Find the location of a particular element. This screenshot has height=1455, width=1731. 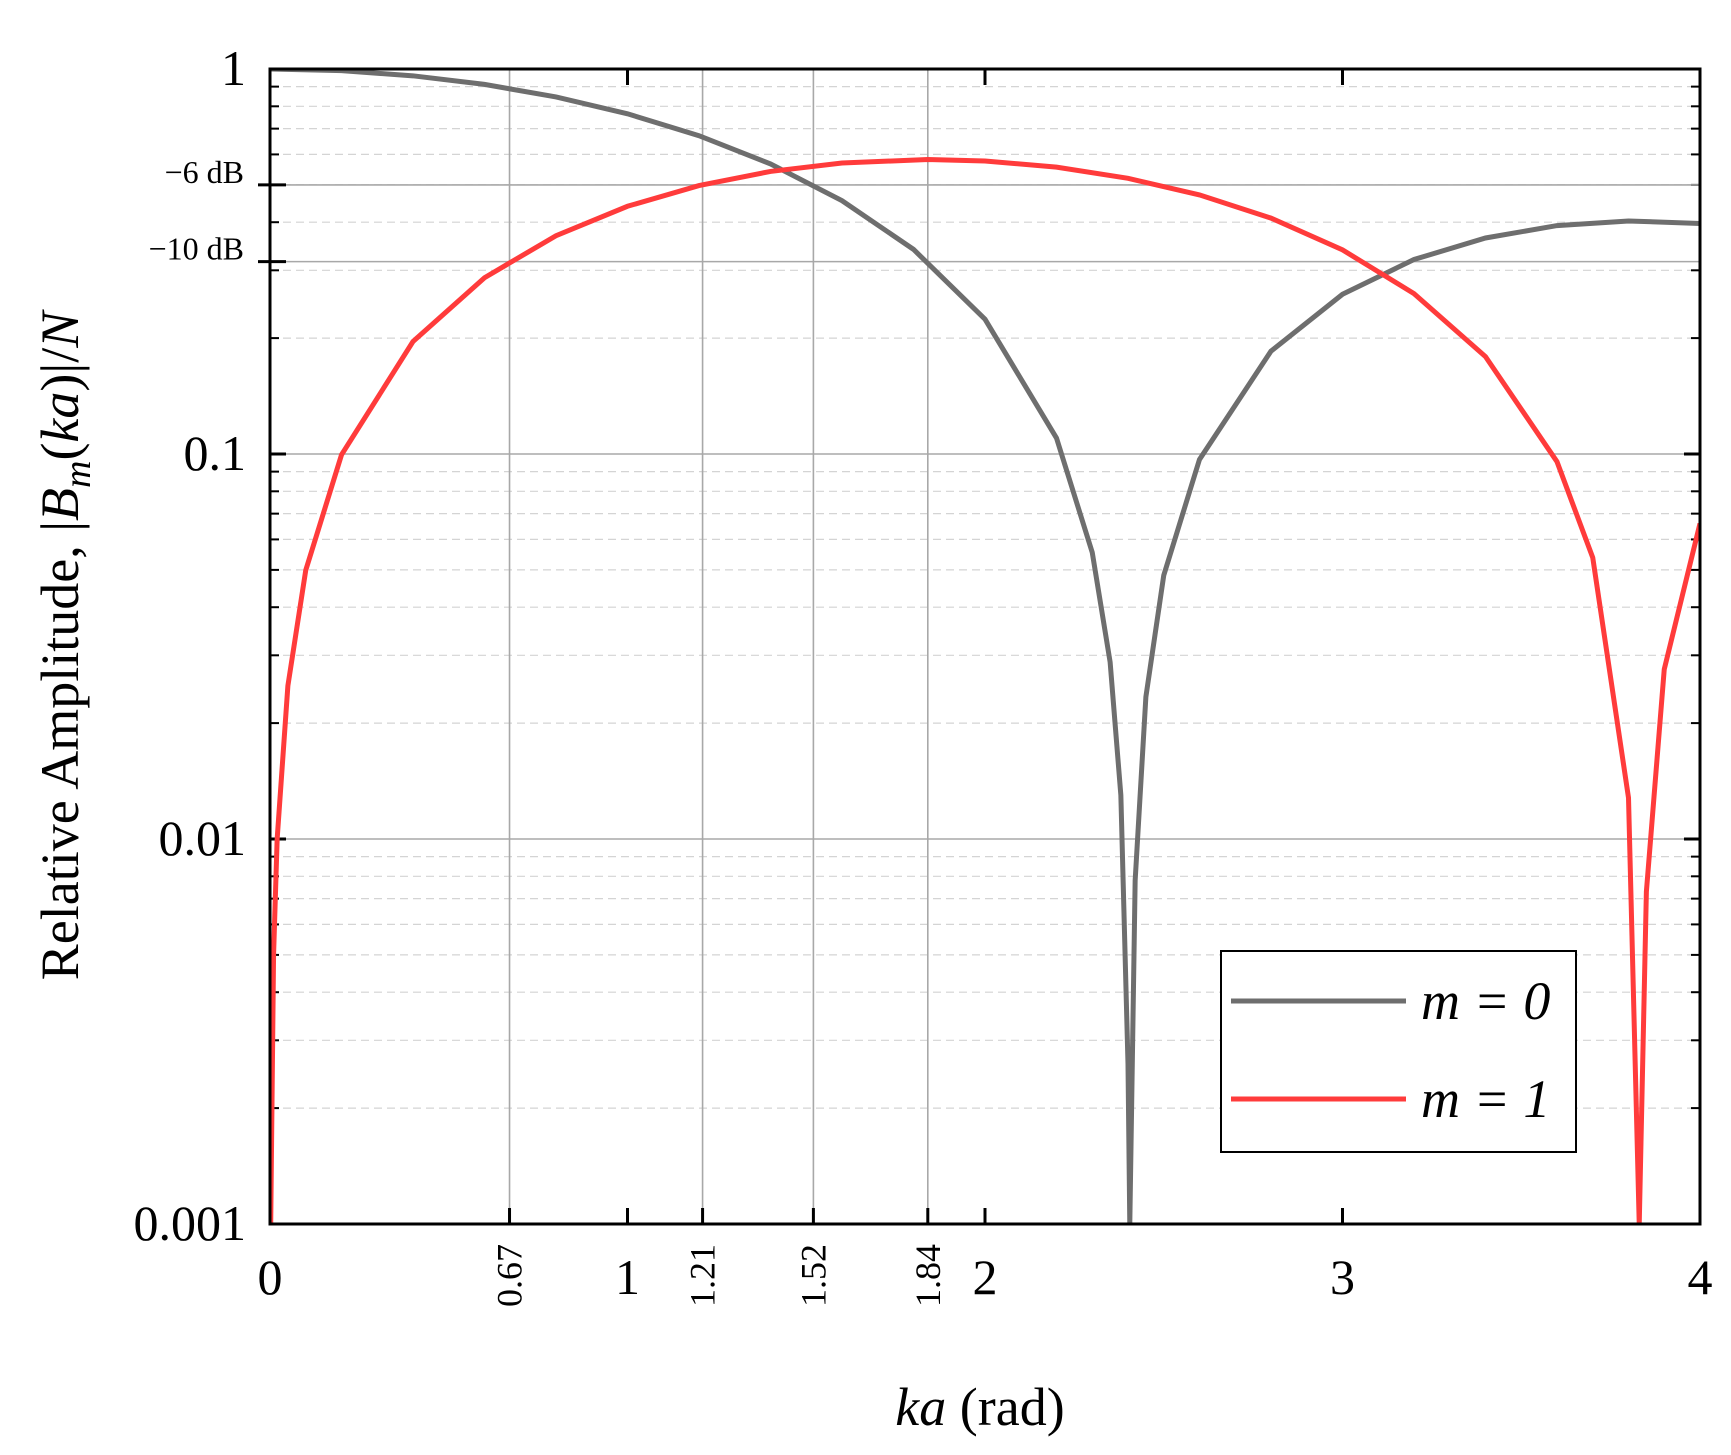

y-tick-label: 0.1 is located at coordinates (215, 453).